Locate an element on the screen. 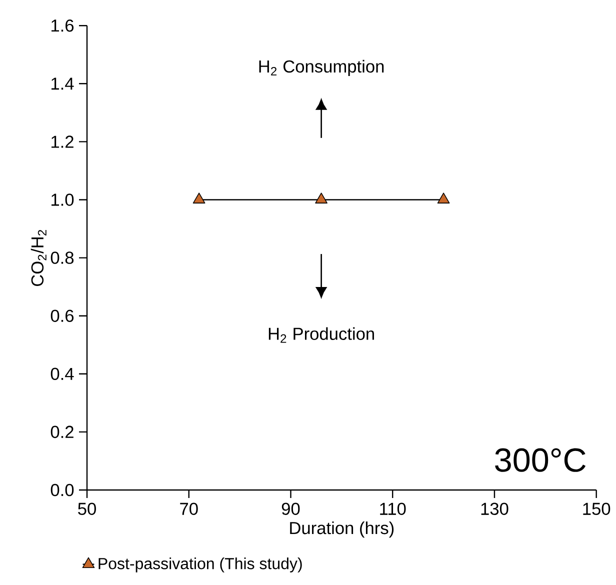 This screenshot has height=585, width=616. y-tick-label: 0.4 is located at coordinates (62, 374).